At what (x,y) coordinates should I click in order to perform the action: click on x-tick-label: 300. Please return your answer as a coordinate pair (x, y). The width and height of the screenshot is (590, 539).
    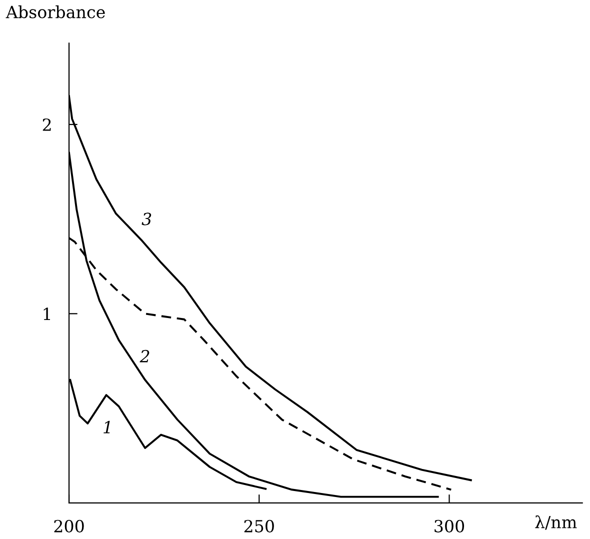
    Looking at the image, I should click on (449, 526).